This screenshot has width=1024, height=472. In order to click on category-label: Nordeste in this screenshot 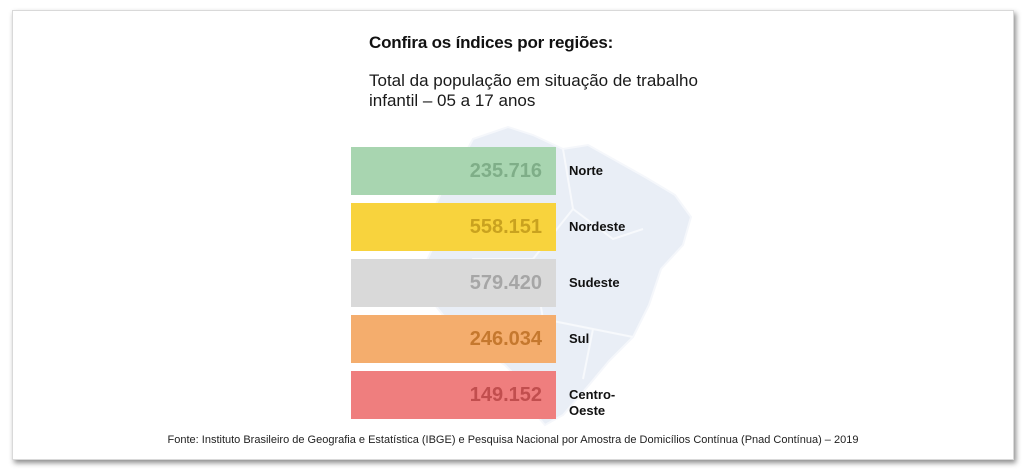, I will do `click(597, 226)`.